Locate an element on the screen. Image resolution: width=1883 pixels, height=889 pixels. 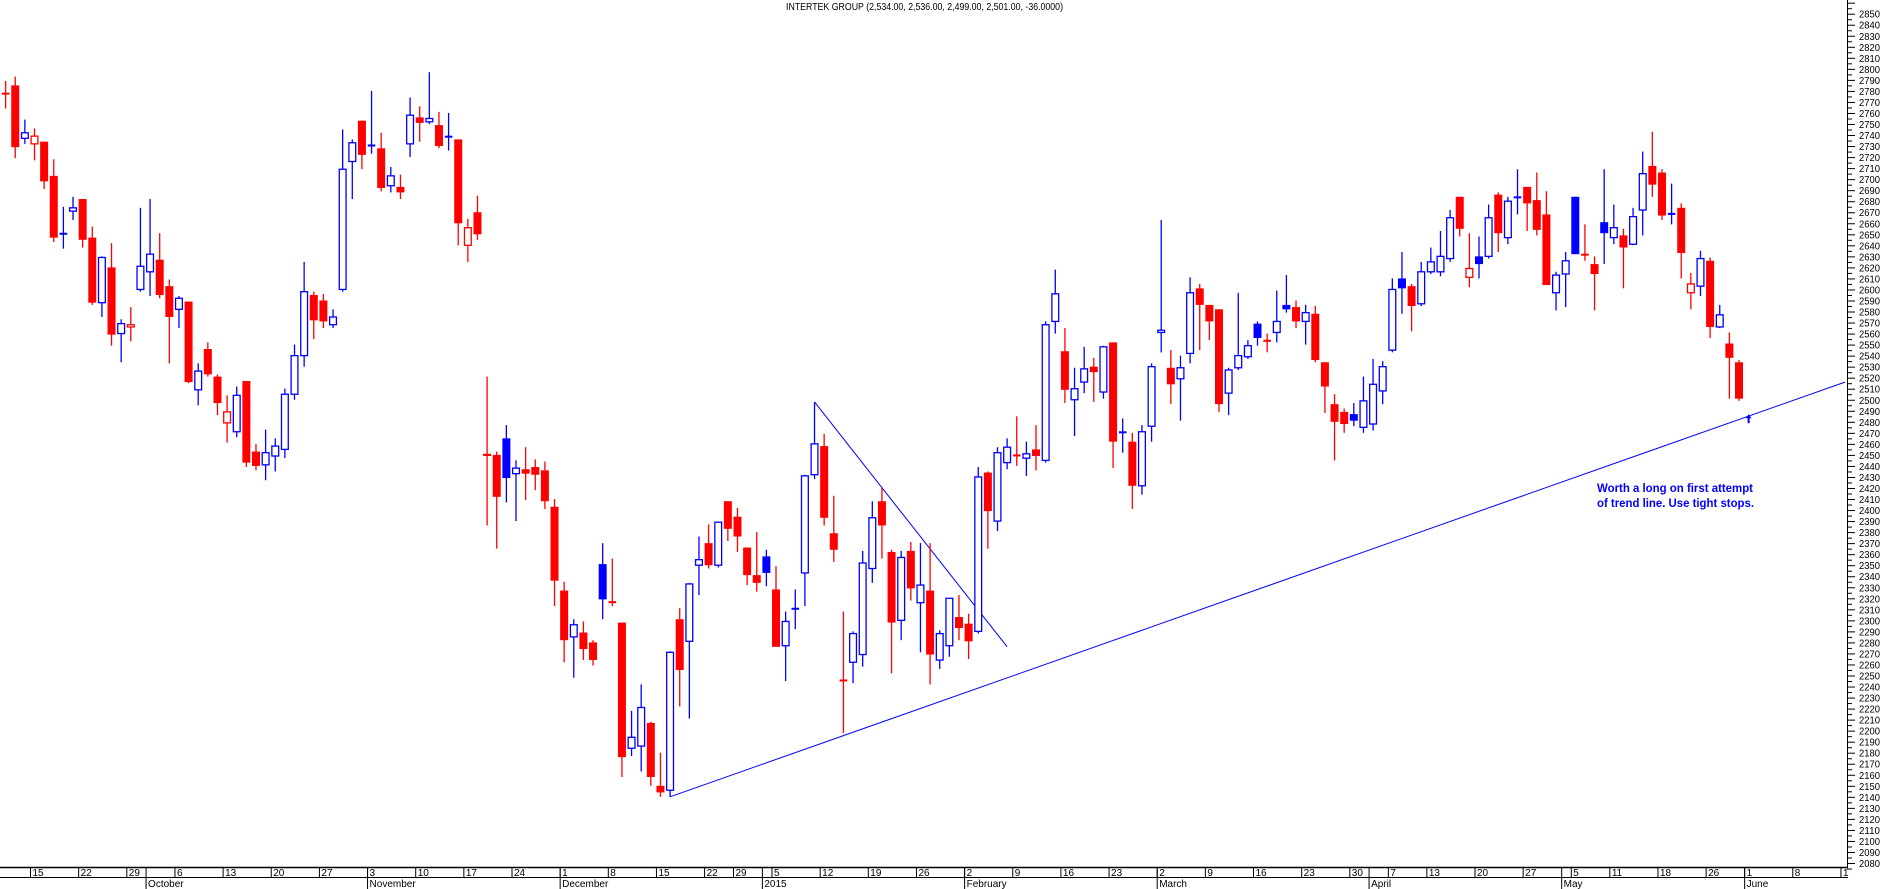
x-tick-label: 15 is located at coordinates (664, 873).